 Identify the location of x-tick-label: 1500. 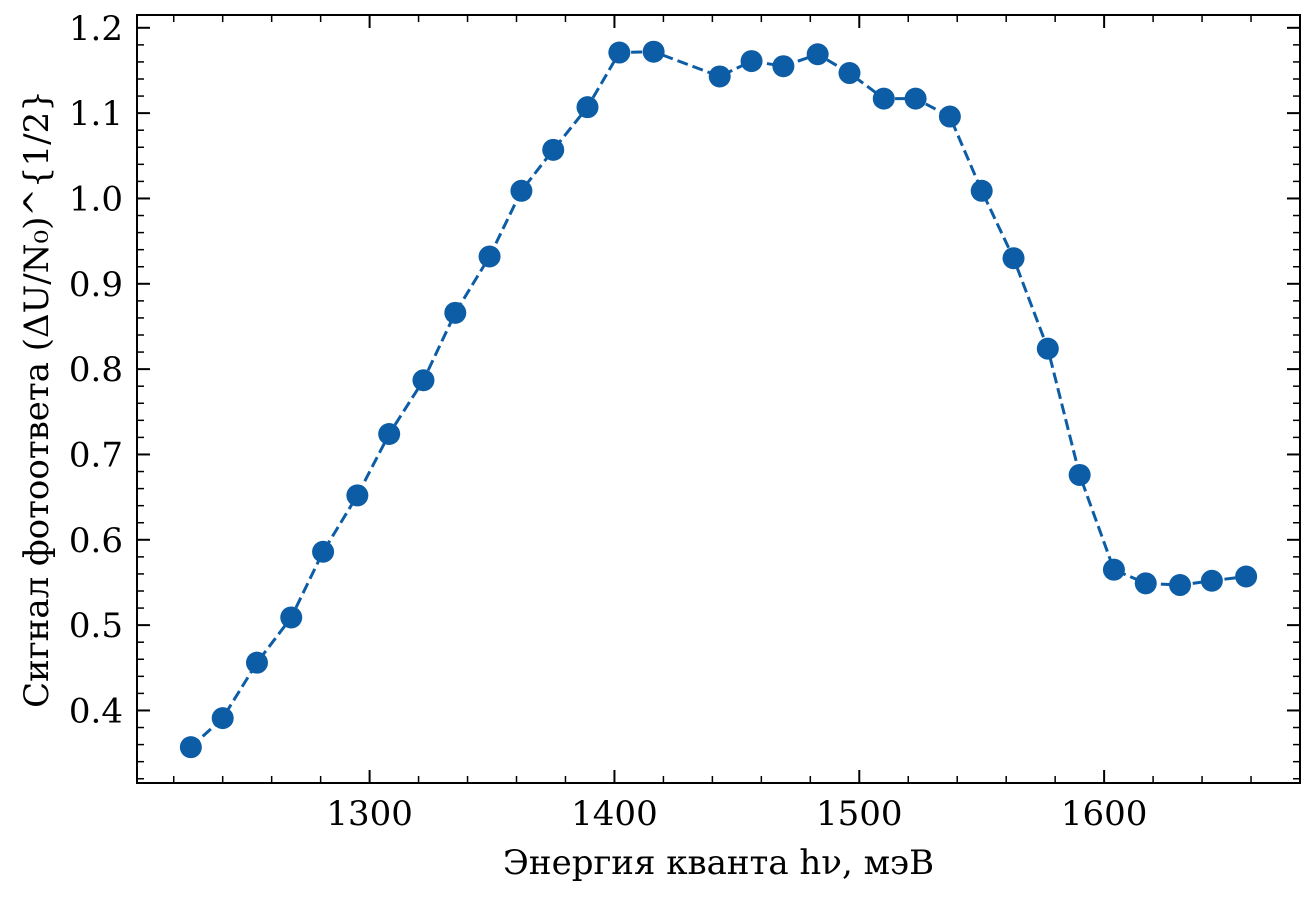
(859, 814).